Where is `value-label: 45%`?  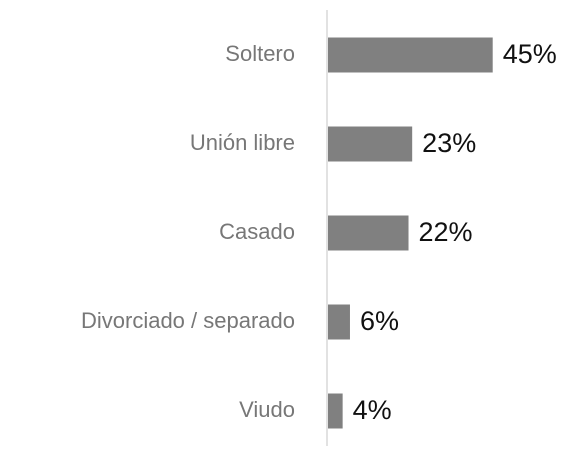 value-label: 45% is located at coordinates (530, 54).